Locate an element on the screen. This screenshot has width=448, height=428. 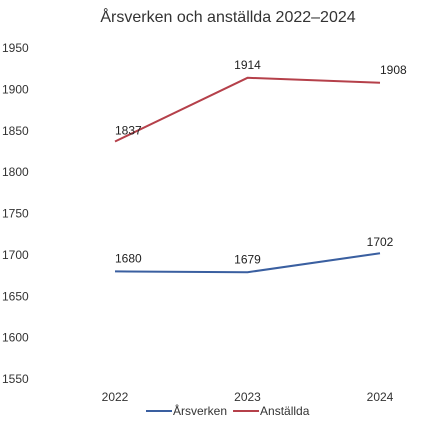
data-label: 1702 is located at coordinates (380, 242).